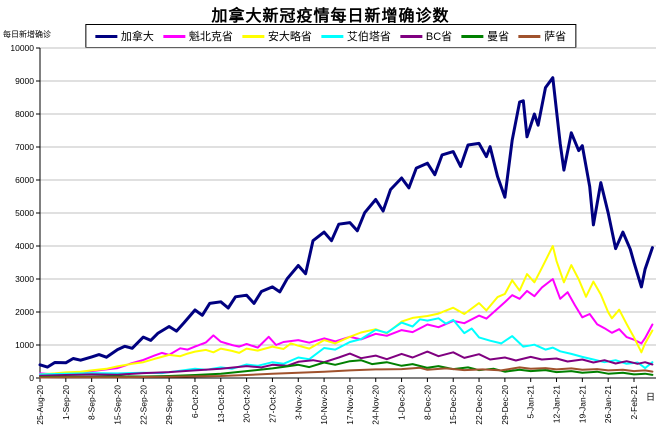  What do you see at coordinates (453, 405) in the screenshot?
I see `x-tick-label: 15-Dec-20` at bounding box center [453, 405].